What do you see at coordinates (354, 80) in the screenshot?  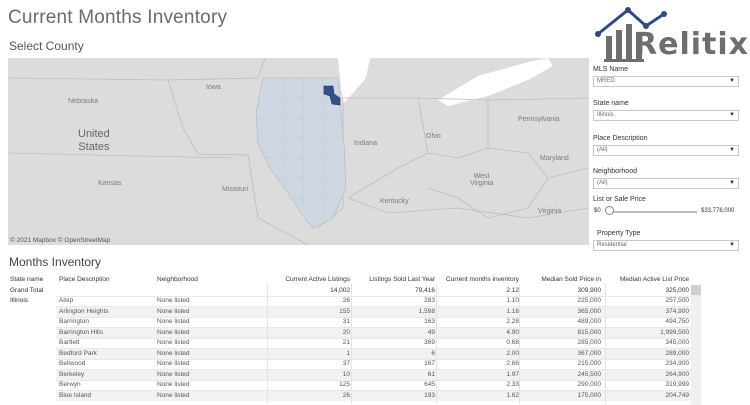 I see `lake-michigan` at bounding box center [354, 80].